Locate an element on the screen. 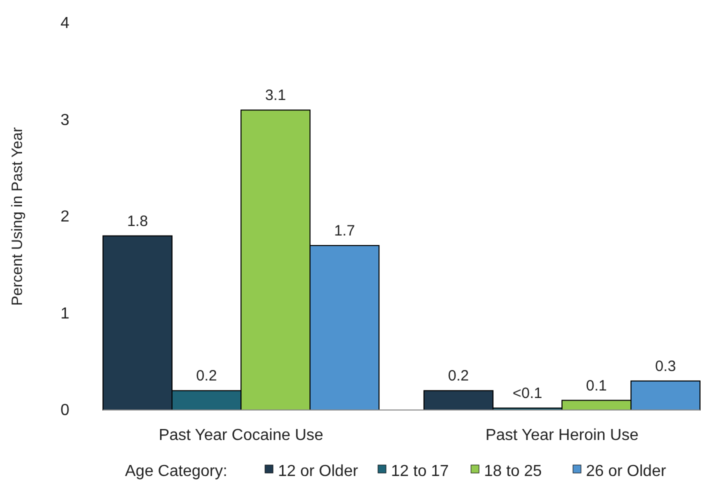  data-label: 1.8 is located at coordinates (137, 221).